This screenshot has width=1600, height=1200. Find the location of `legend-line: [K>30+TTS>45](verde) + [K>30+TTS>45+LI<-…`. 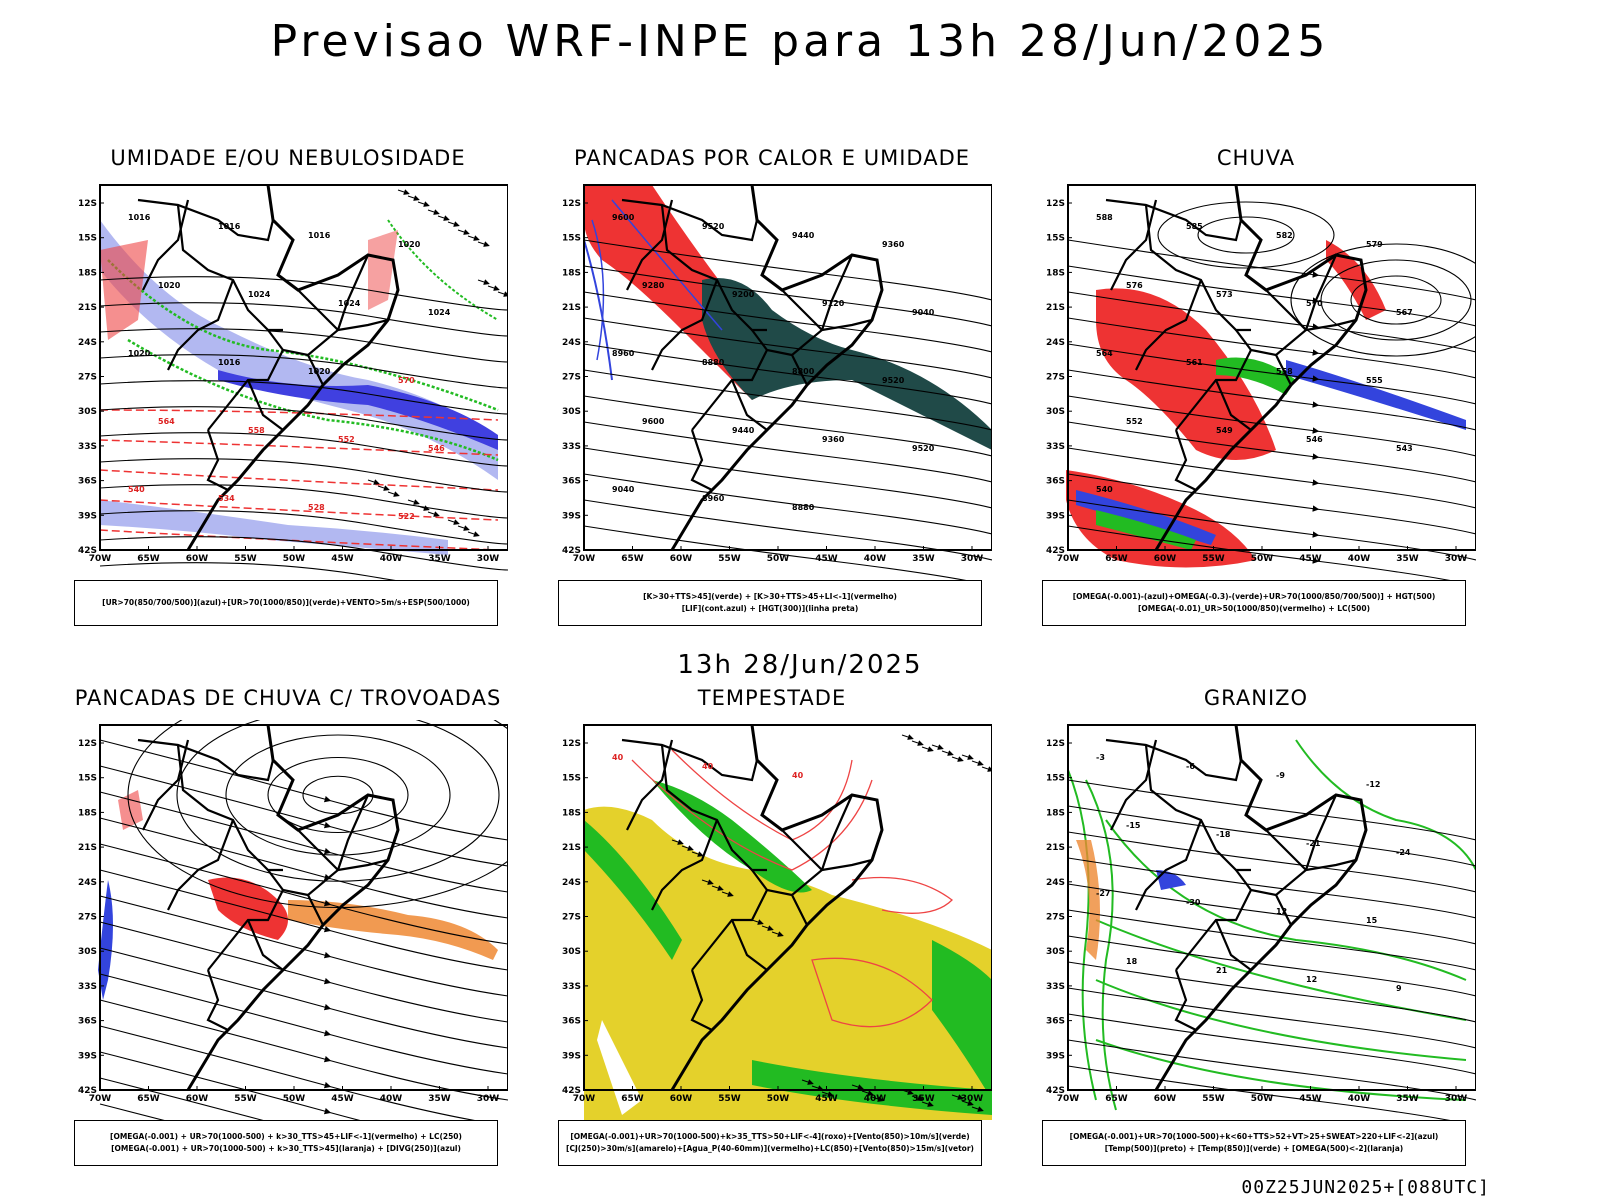

legend-line: [K>30+TTS>45](verde) + [K>30+TTS>45+LI<-… is located at coordinates (770, 596).